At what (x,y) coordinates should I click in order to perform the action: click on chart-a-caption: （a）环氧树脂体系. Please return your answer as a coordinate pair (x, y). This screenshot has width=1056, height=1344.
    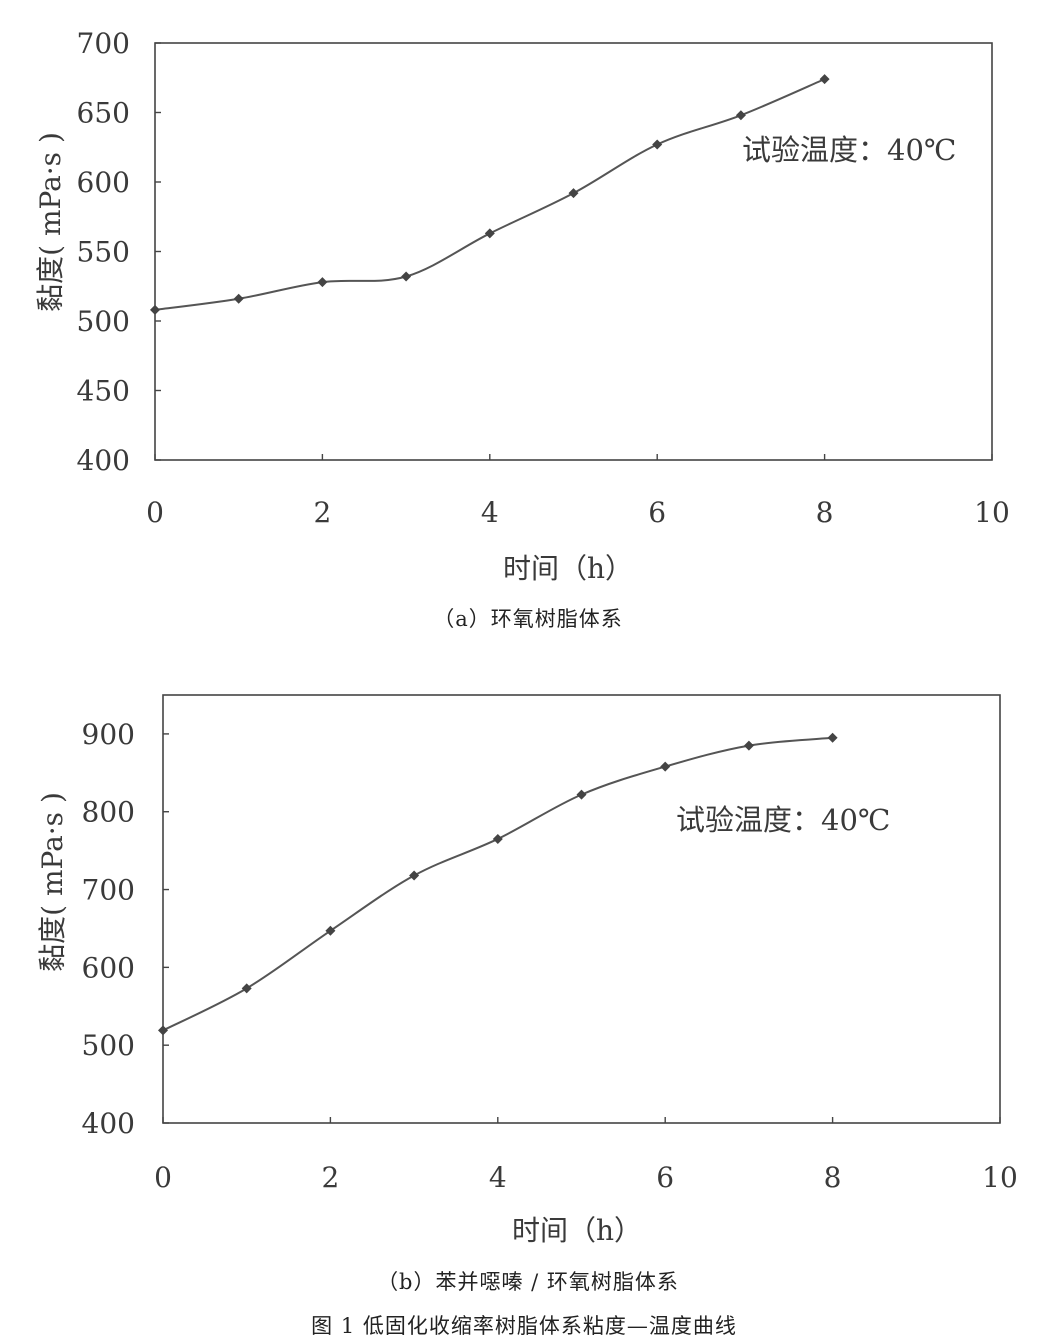
    Looking at the image, I should click on (528, 619).